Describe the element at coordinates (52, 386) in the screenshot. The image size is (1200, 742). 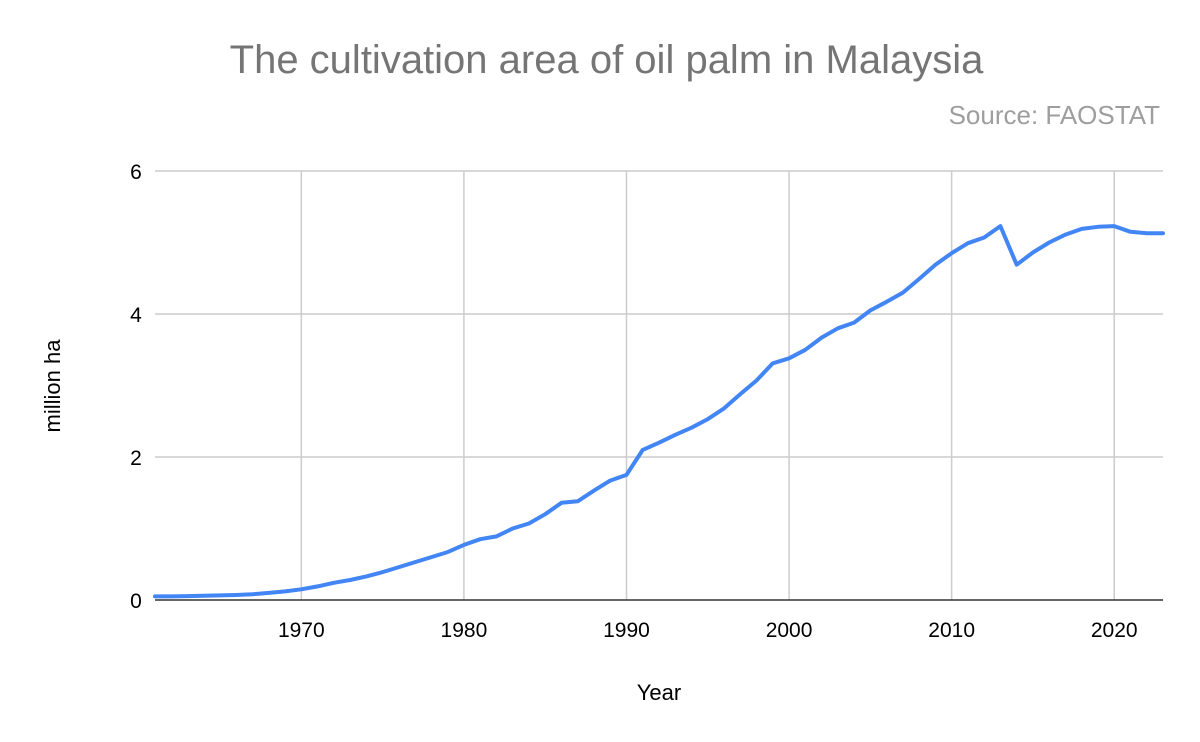
I see `y-axis-title: million ha` at that location.